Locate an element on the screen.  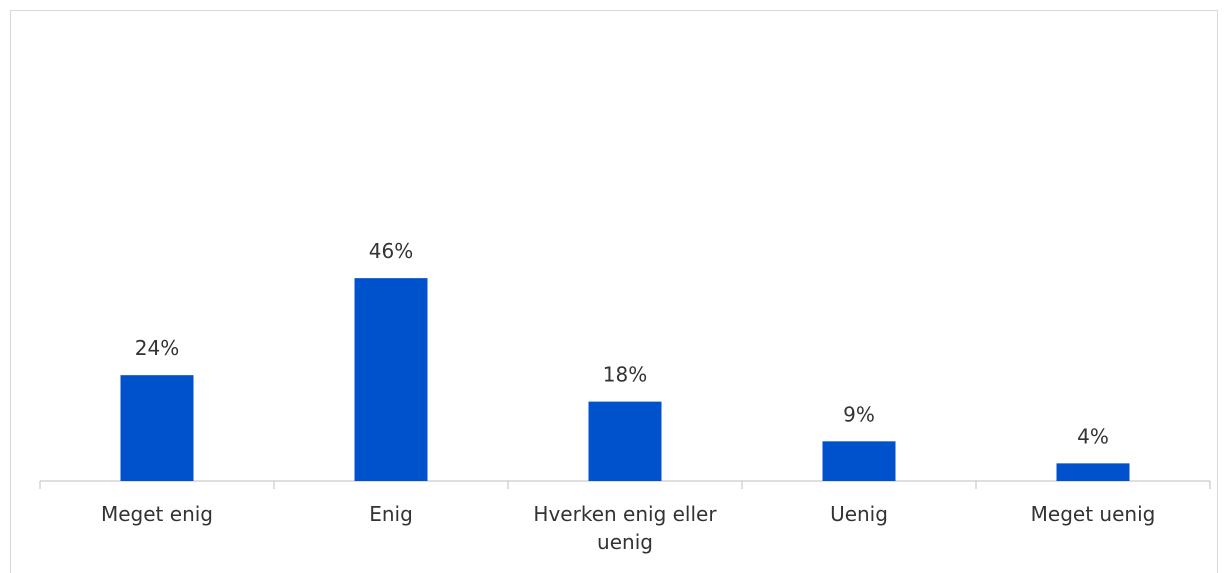
data-label: 18% is located at coordinates (625, 375).